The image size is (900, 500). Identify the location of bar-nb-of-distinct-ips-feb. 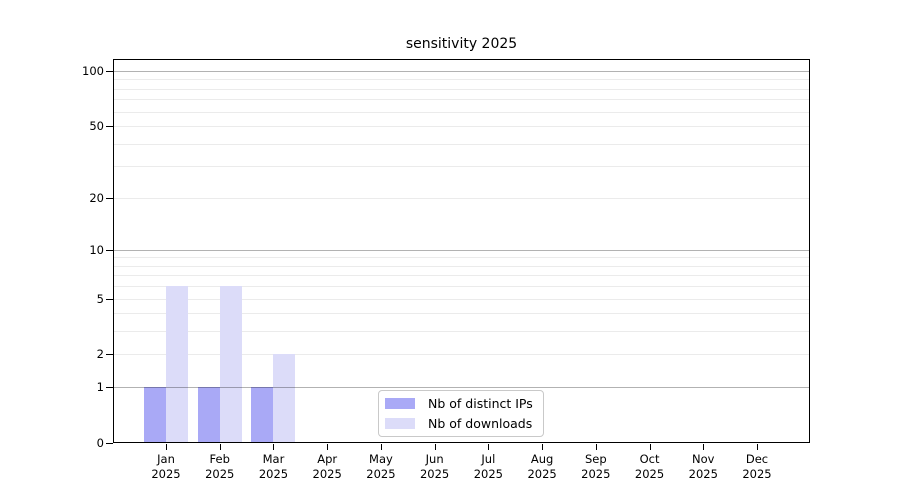
(208, 414).